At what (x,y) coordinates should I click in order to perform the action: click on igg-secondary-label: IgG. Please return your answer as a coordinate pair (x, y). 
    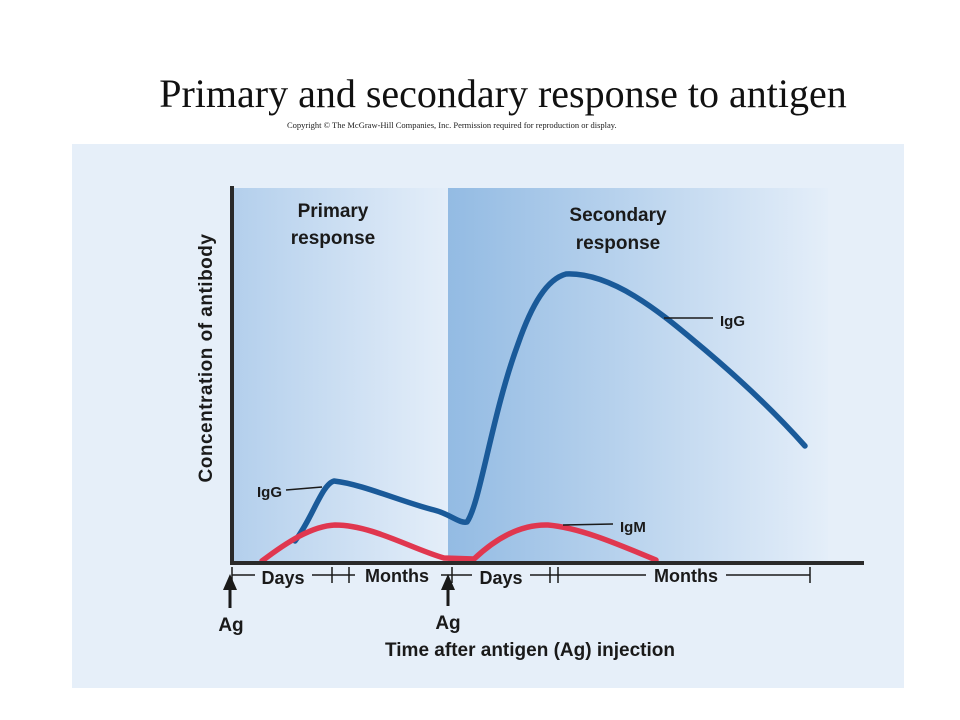
    Looking at the image, I should click on (732, 321).